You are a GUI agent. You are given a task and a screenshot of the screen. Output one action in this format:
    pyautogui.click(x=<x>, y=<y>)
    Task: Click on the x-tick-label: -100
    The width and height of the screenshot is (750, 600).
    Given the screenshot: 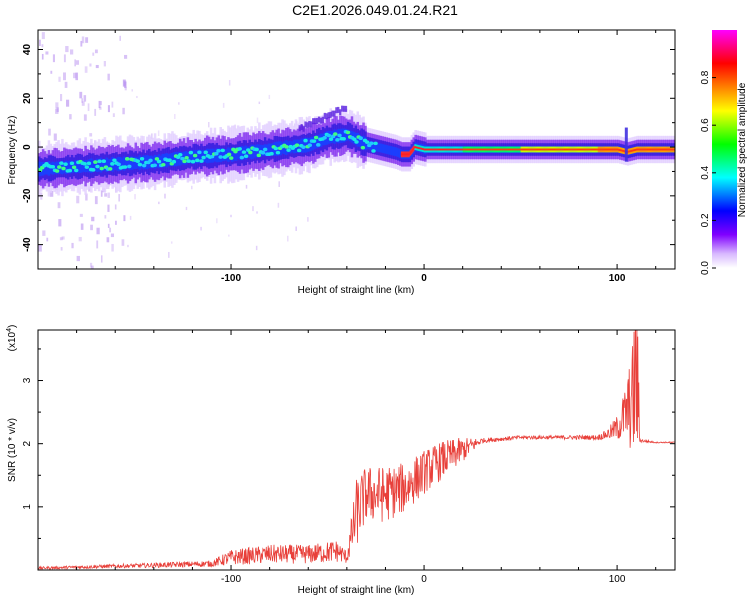 What is the action you would take?
    pyautogui.click(x=231, y=579)
    